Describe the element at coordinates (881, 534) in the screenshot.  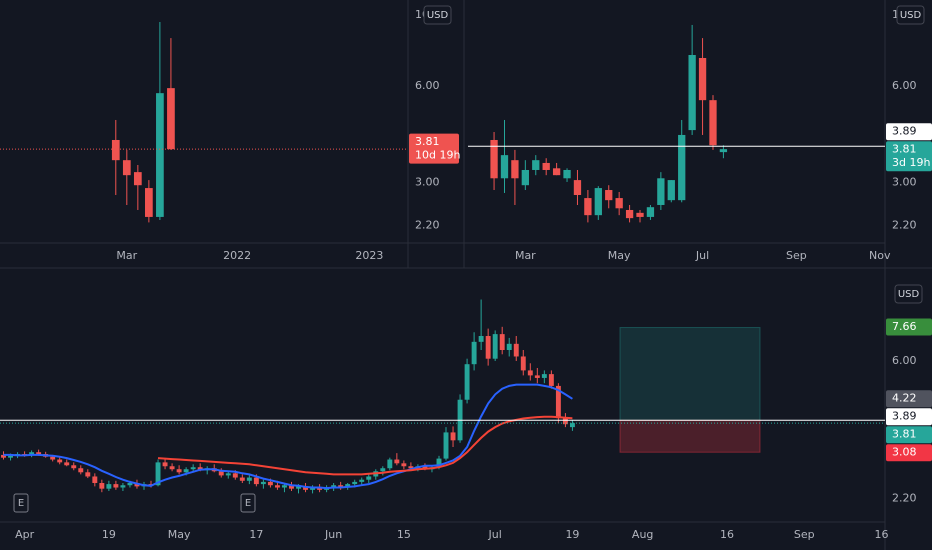
I see `x-tick-label: 16` at that location.